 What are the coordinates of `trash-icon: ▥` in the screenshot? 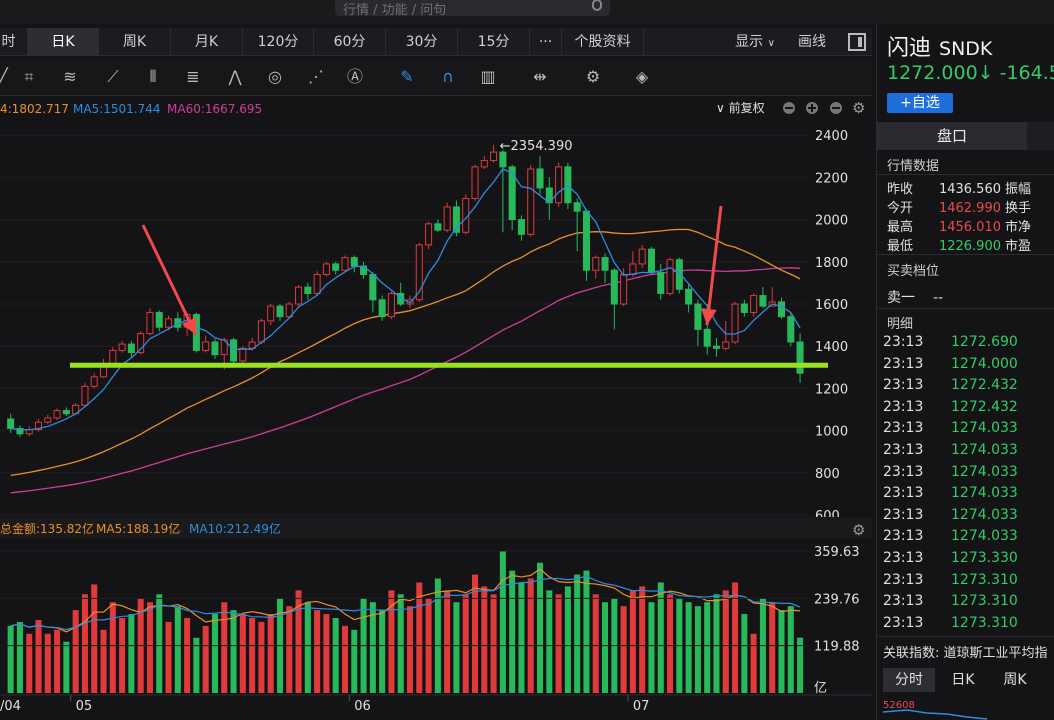 It's located at (488, 76).